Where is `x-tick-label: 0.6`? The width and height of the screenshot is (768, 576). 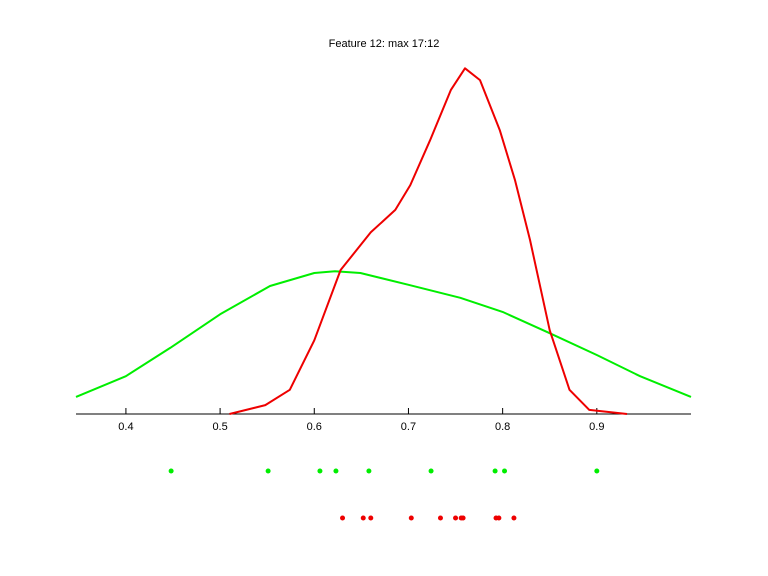
x-tick-label: 0.6 is located at coordinates (314, 427).